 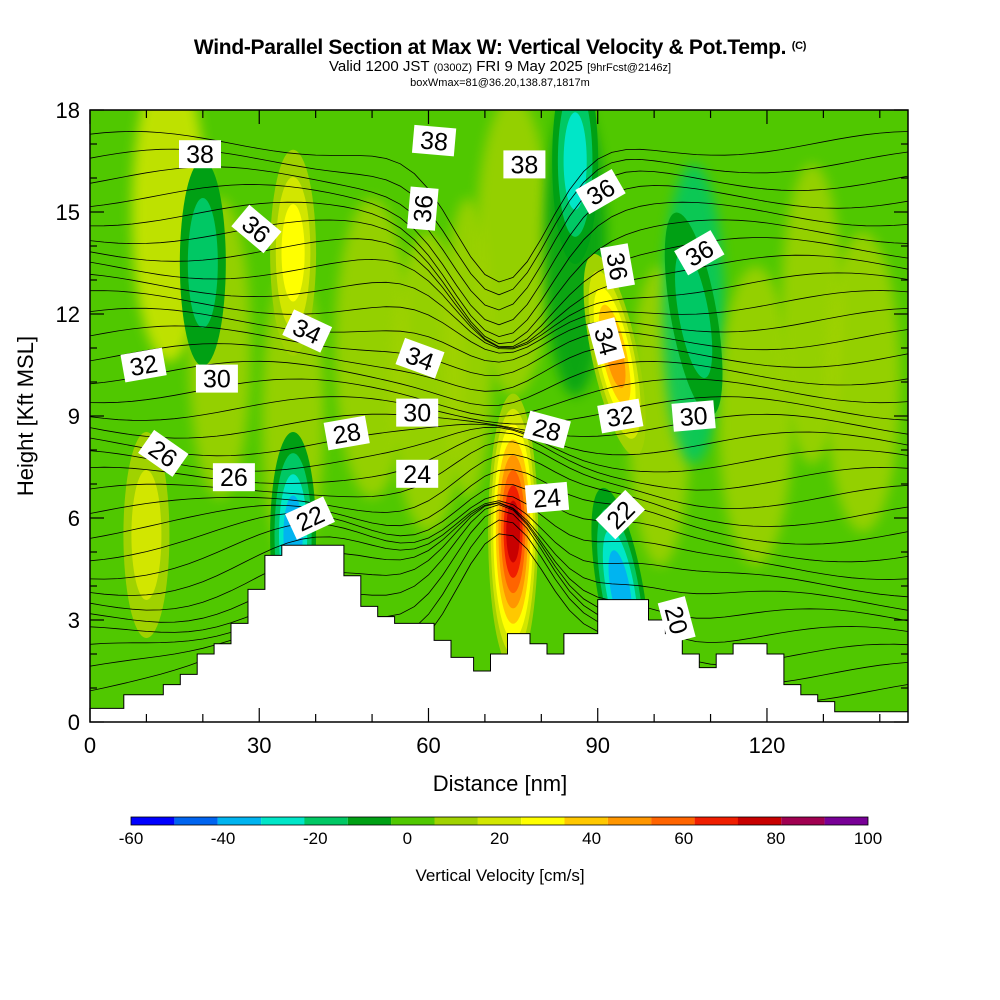 I want to click on y-tick-label: 18, so click(x=68, y=110).